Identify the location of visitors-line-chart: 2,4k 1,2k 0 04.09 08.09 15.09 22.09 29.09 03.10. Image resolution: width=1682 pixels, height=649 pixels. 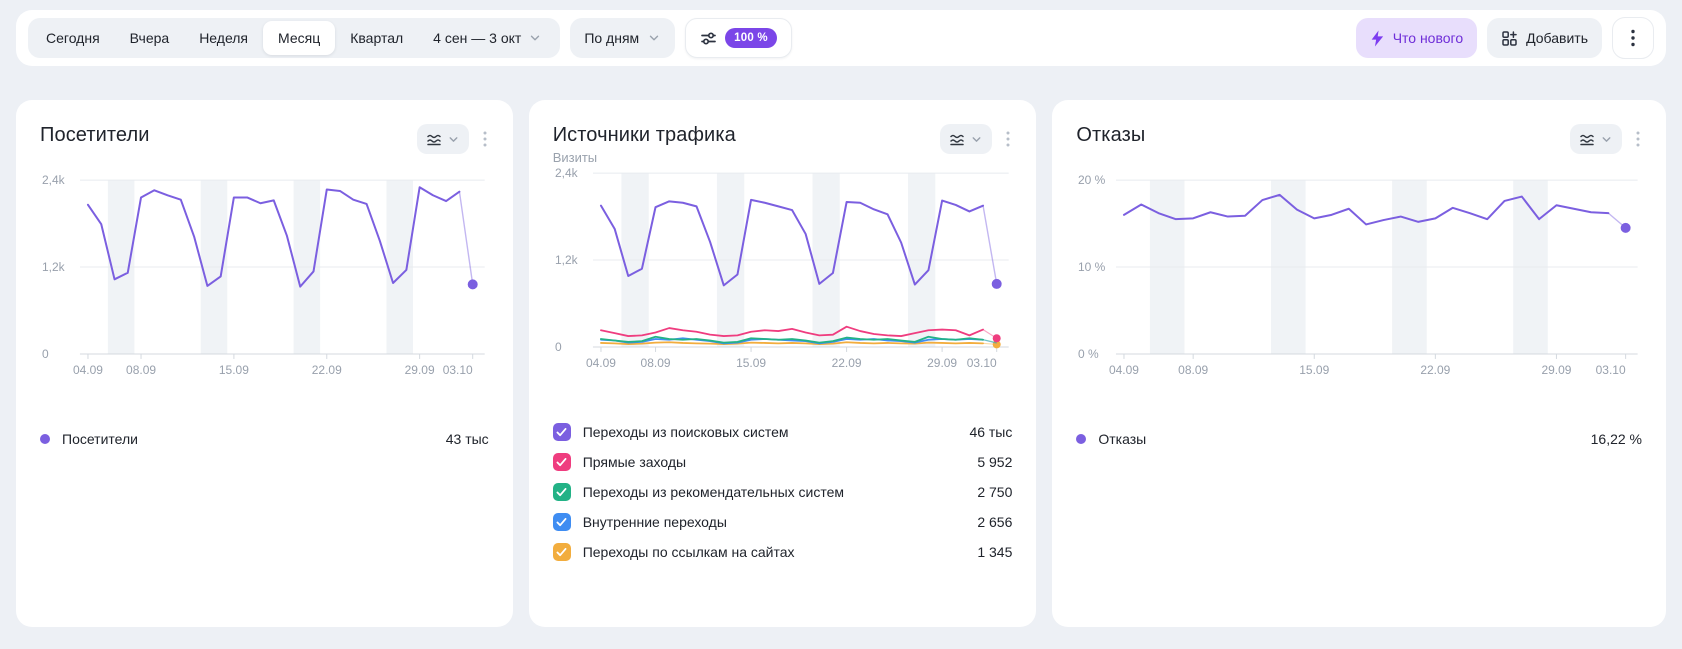
(264, 290).